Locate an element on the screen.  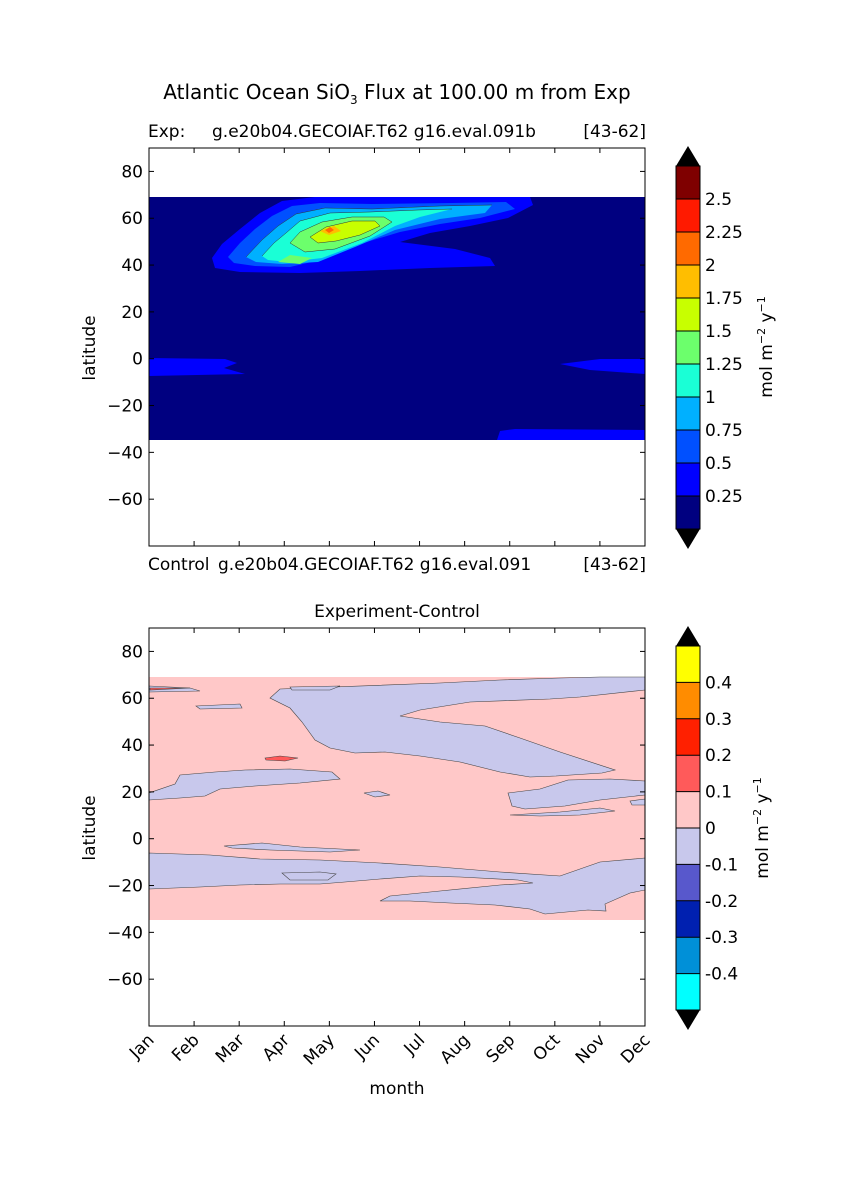
colorbar-tick-label: 0.4 is located at coordinates (718, 683).